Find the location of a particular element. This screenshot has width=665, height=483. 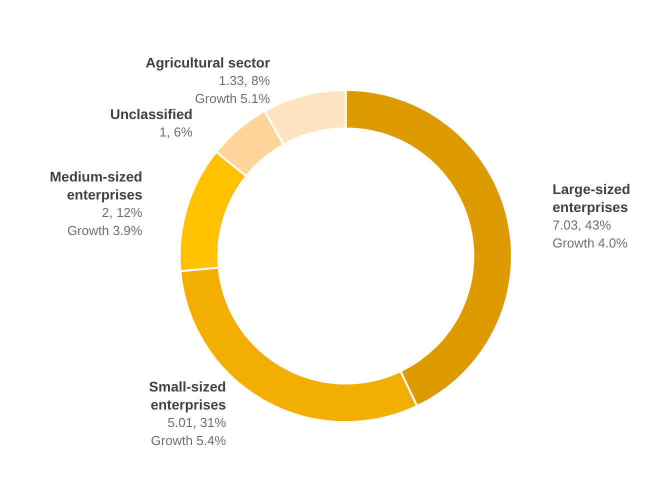

slice-label: Small-sized enterprises is located at coordinates (187, 395).